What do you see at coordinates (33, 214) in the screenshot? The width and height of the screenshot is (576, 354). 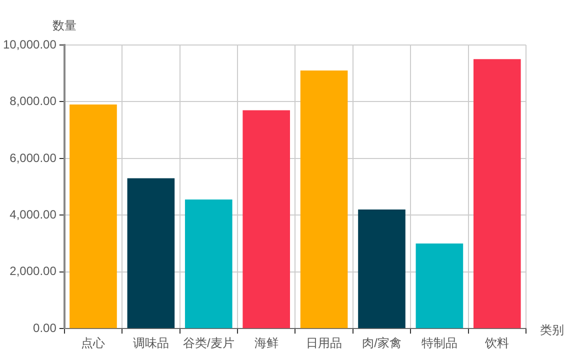 I see `y-tick-label: 4,000.00` at bounding box center [33, 214].